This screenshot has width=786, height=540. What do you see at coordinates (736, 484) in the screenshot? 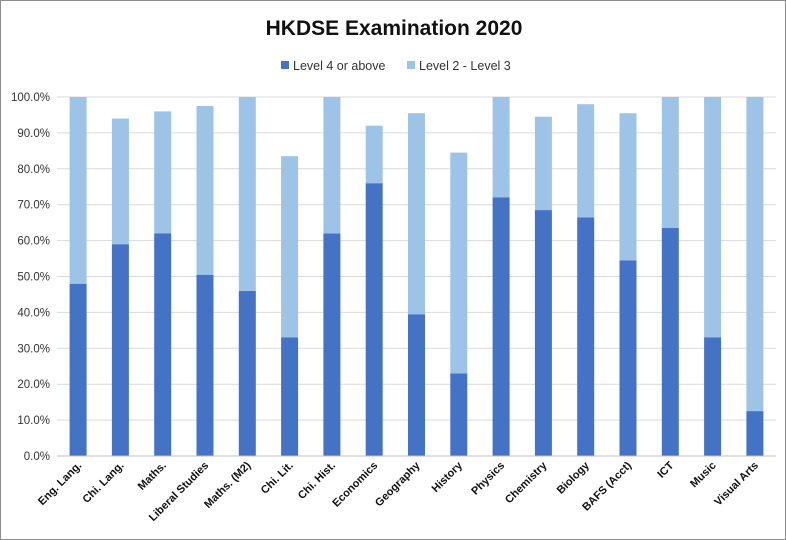
I see `x-tick-label: Visual Arts` at bounding box center [736, 484].